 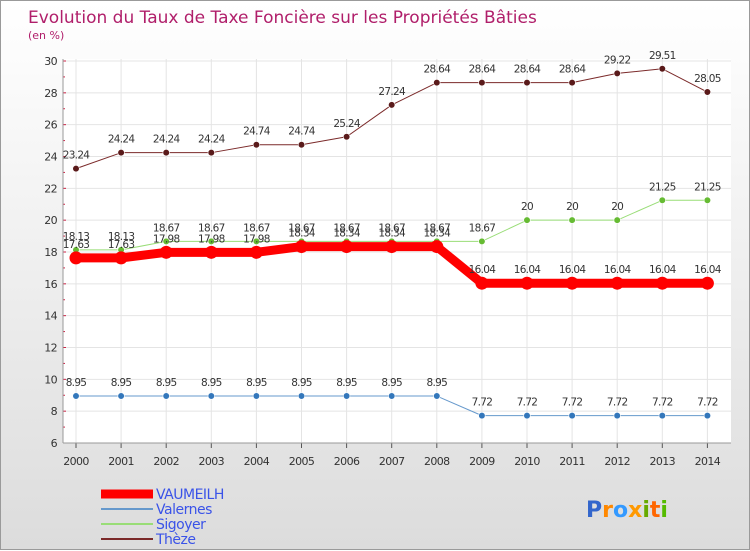 I want to click on xtick-label: 2010, so click(x=527, y=461).